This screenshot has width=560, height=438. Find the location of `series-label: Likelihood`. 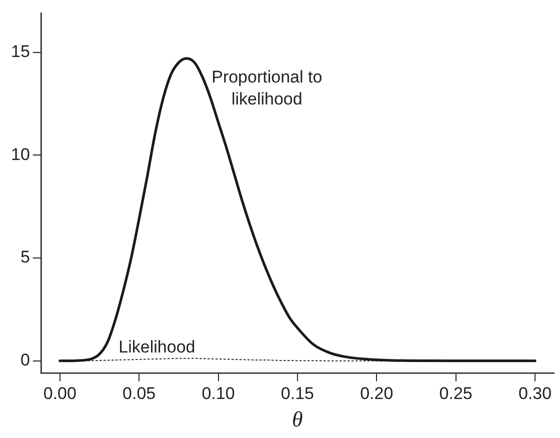

series-label: Likelihood is located at coordinates (157, 346).